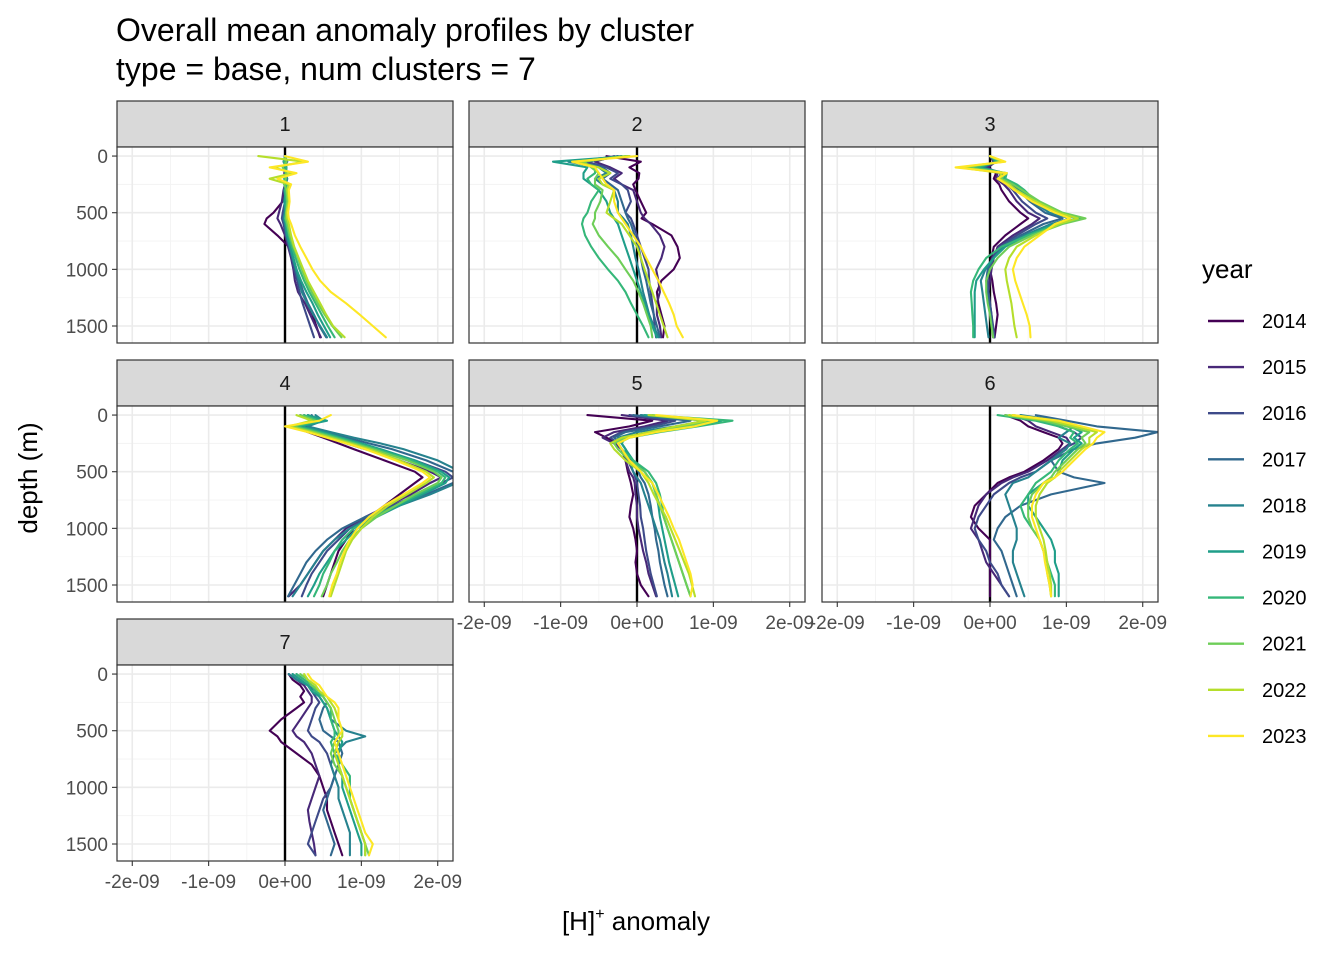  I want to click on facet-strip-label: 6, so click(989, 384).